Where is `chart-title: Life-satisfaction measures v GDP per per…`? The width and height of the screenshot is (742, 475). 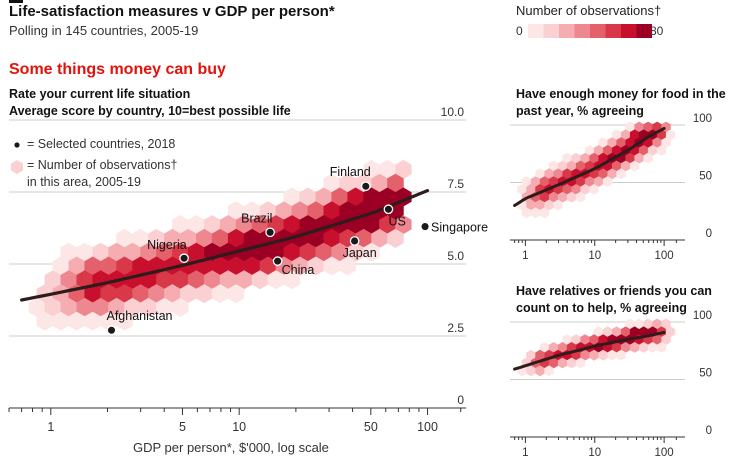 chart-title: Life-satisfaction measures v GDP per per… is located at coordinates (172, 11).